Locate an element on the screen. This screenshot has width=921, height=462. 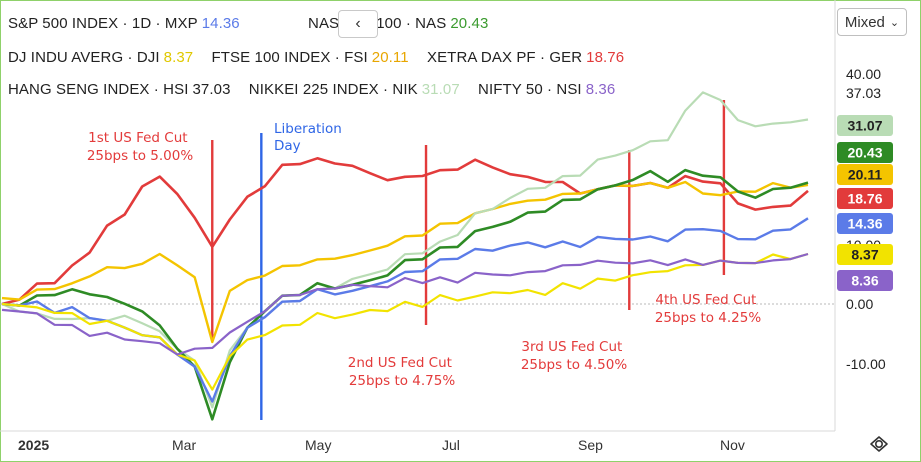
previous-button: ‹ is located at coordinates (358, 24).